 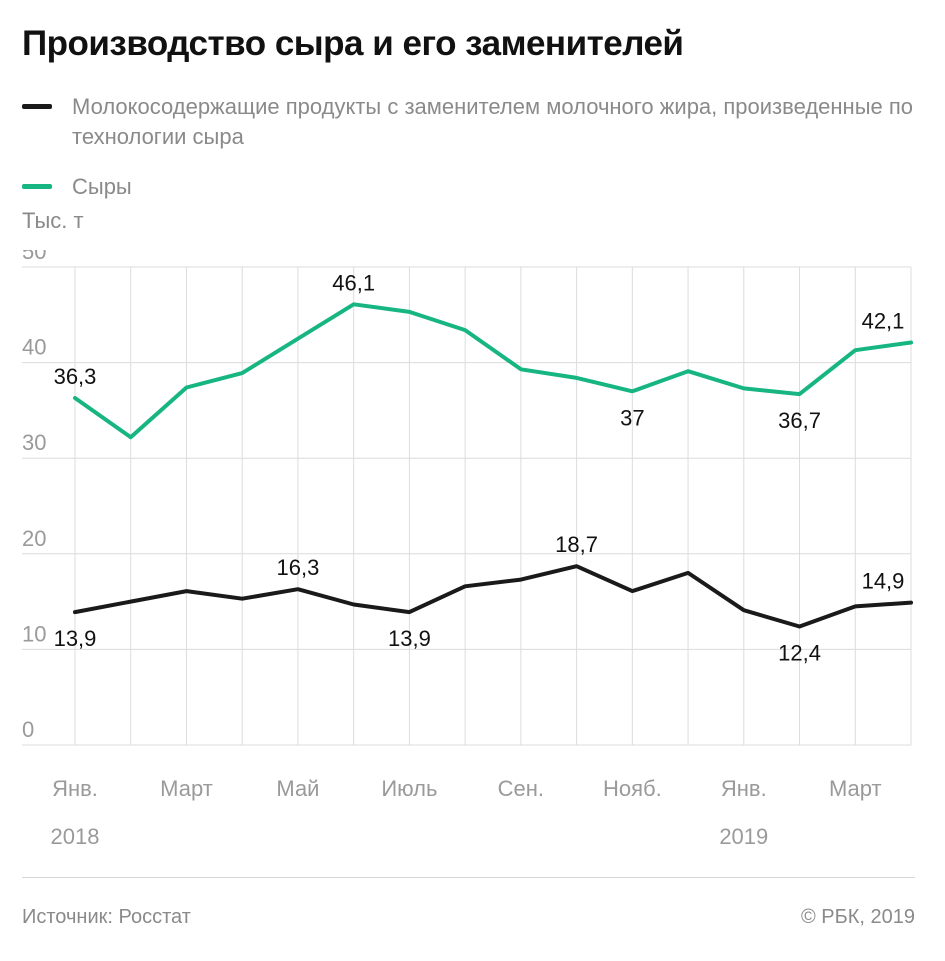 I want to click on copyright-note: © РБК, 2019, so click(x=857, y=917).